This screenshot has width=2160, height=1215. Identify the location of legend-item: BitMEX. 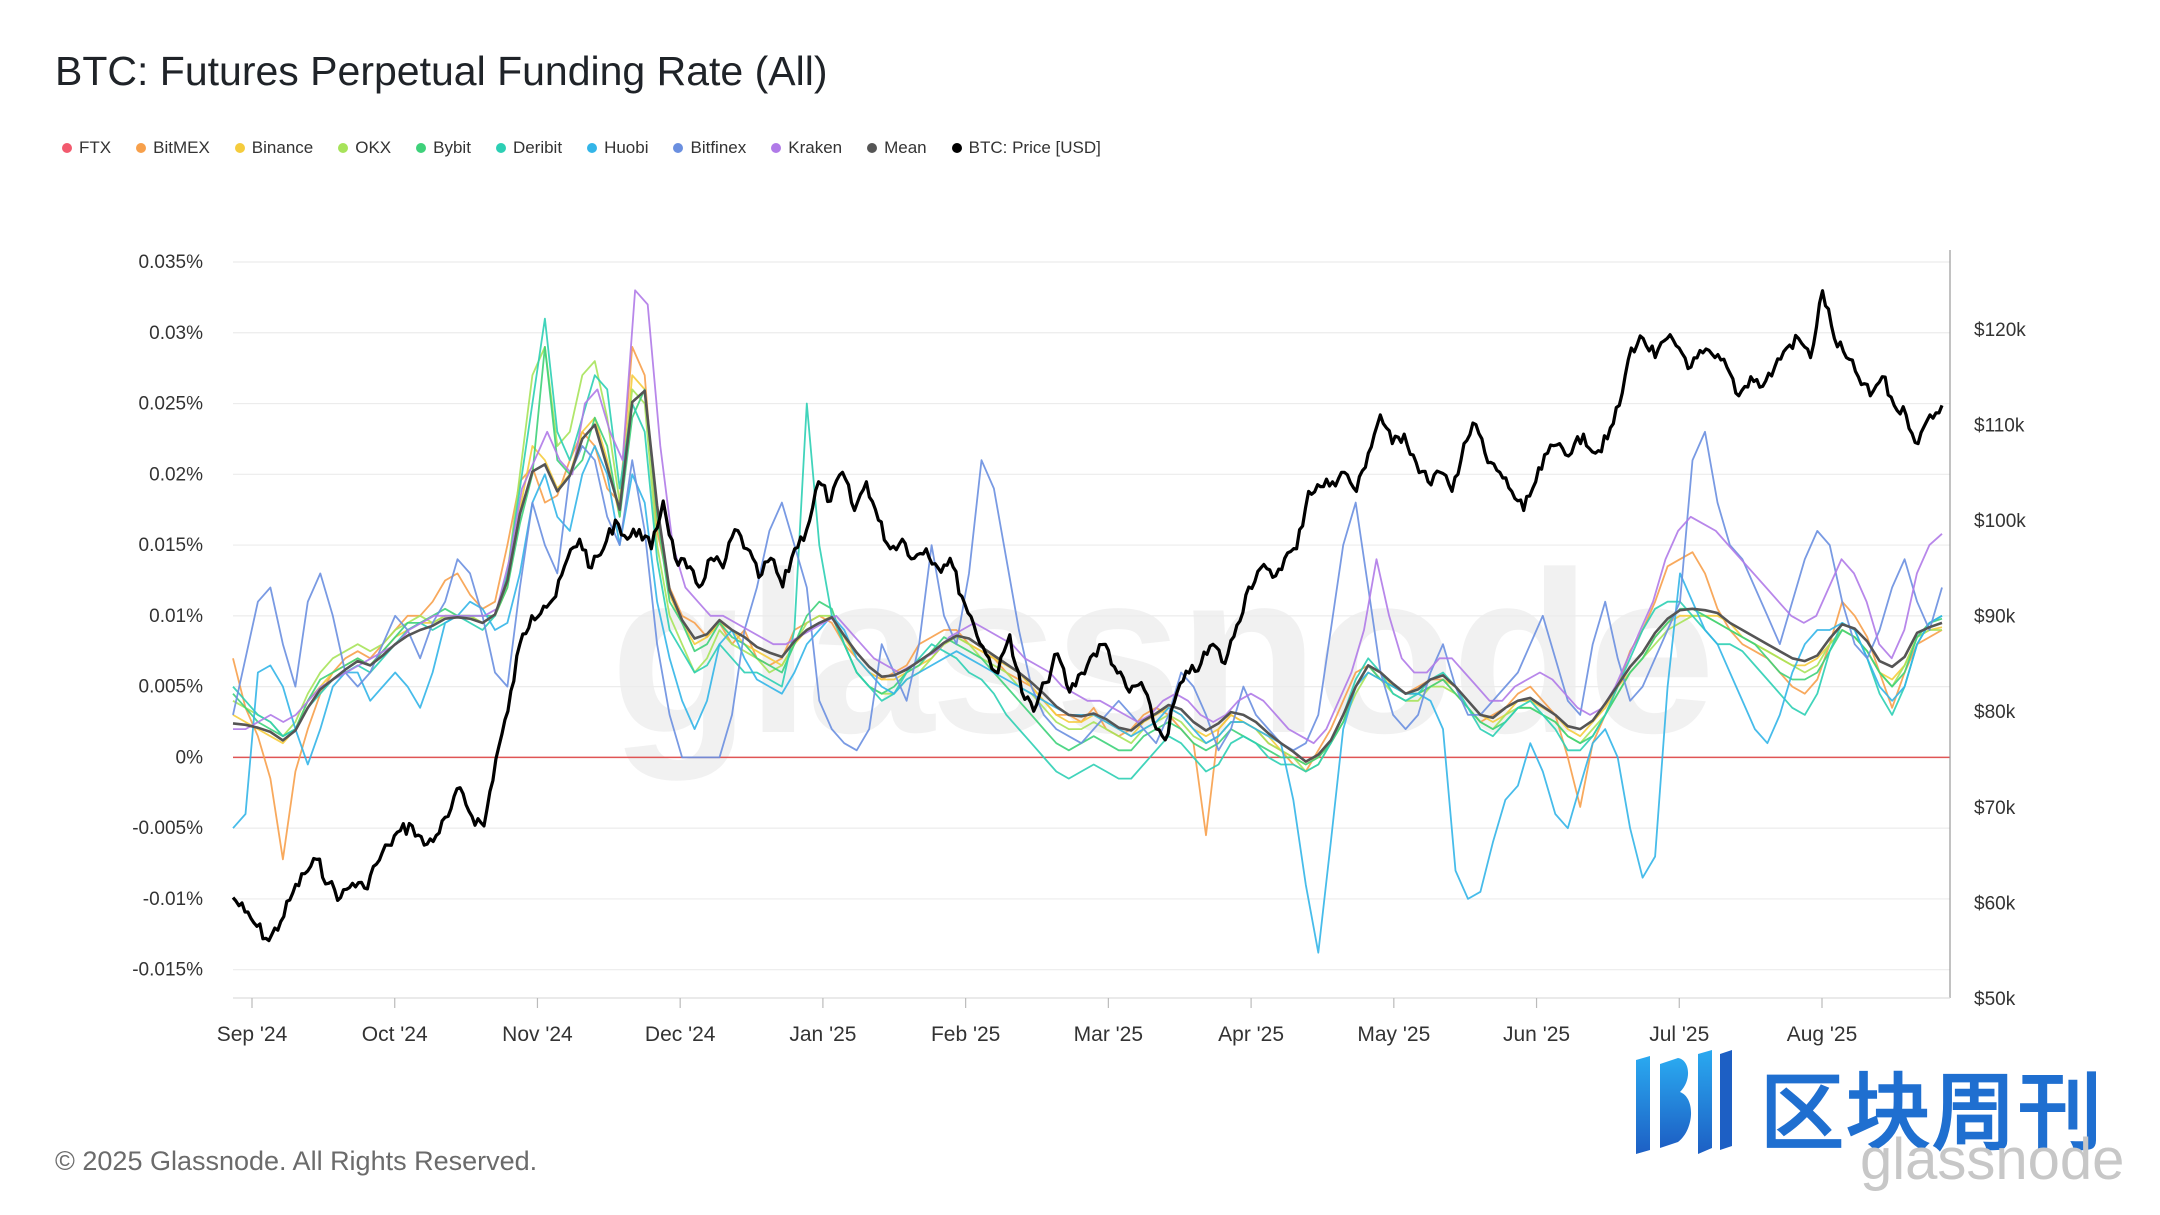
(173, 148).